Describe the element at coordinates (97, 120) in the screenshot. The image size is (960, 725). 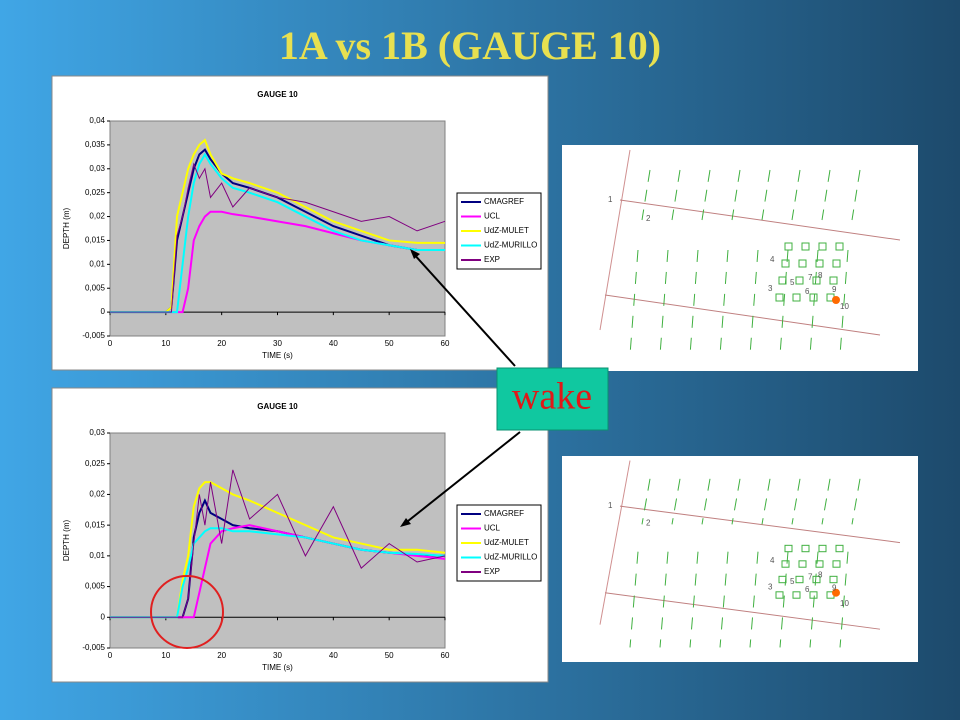
I see `y-tick-label: 0,04` at that location.